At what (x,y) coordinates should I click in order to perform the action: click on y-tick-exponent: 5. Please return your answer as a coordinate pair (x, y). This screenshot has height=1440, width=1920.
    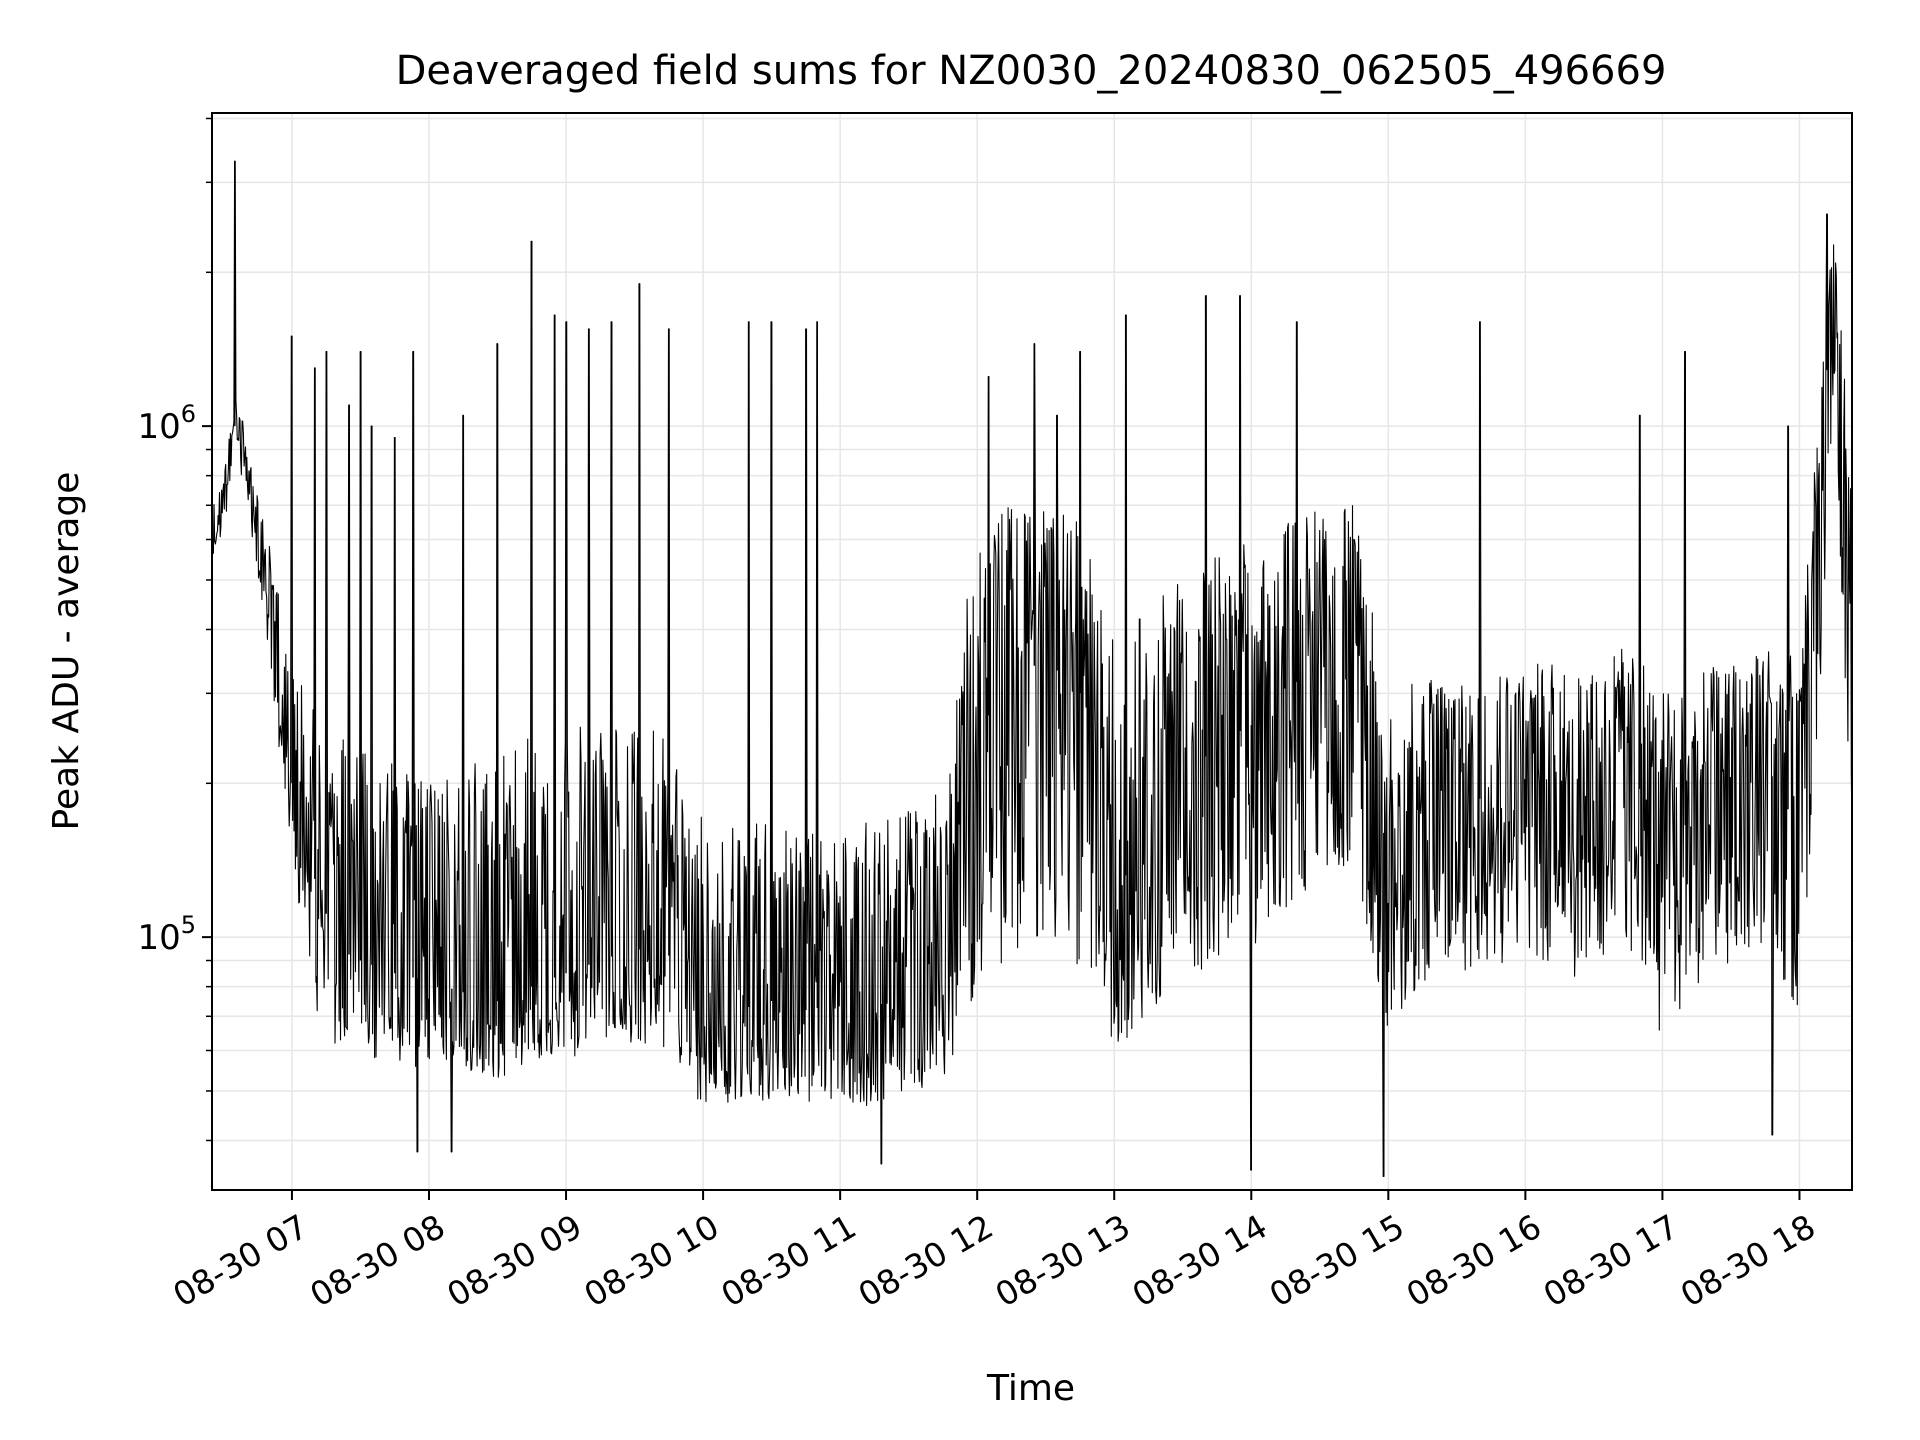
    Looking at the image, I should click on (188, 925).